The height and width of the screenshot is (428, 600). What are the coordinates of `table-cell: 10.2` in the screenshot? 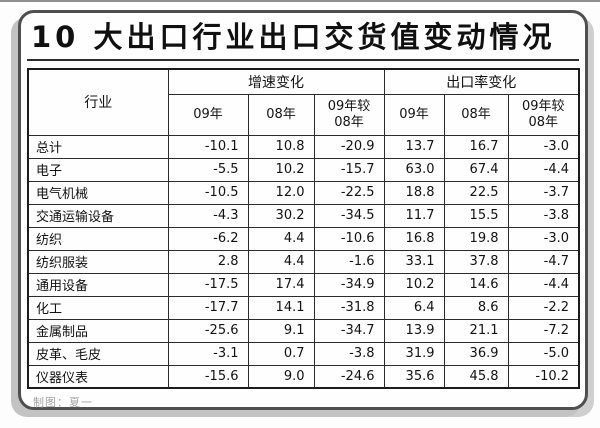 It's located at (281, 169).